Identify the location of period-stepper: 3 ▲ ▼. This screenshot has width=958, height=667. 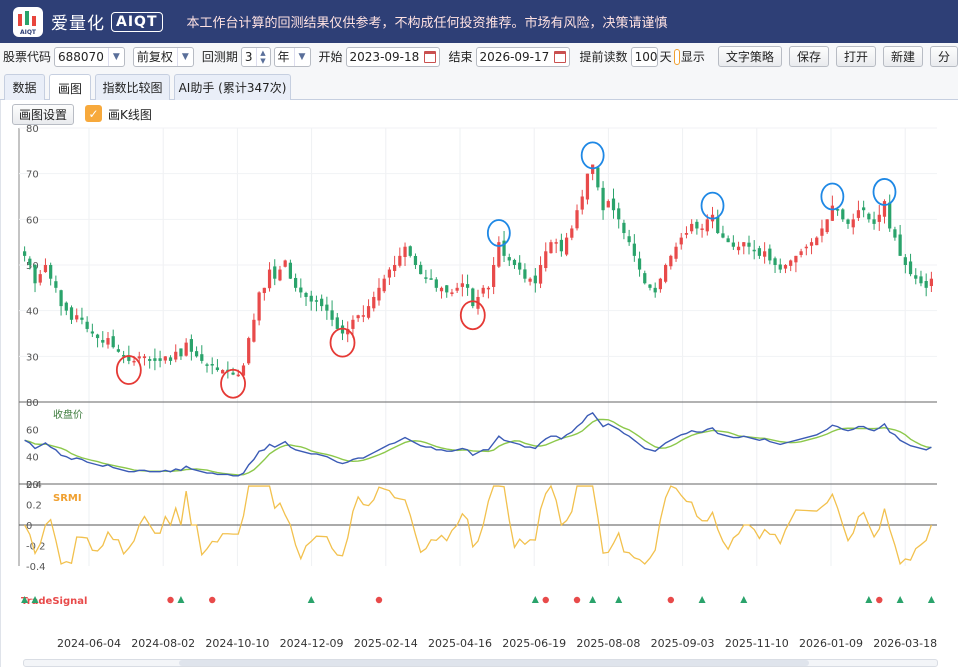
(255, 56).